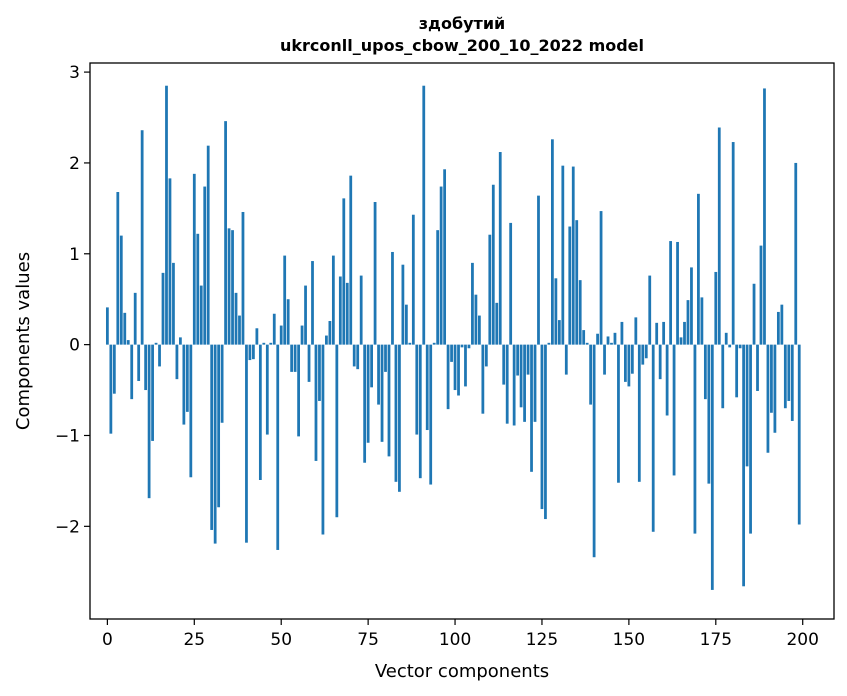 This screenshot has height=696, width=847. What do you see at coordinates (74, 346) in the screenshot?
I see `y-tick-label: 0` at bounding box center [74, 346].